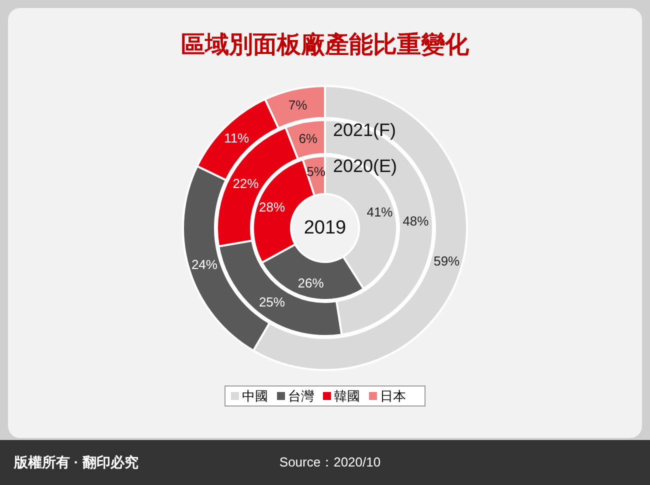 The height and width of the screenshot is (485, 650). I want to click on data-label: 7%, so click(298, 104).